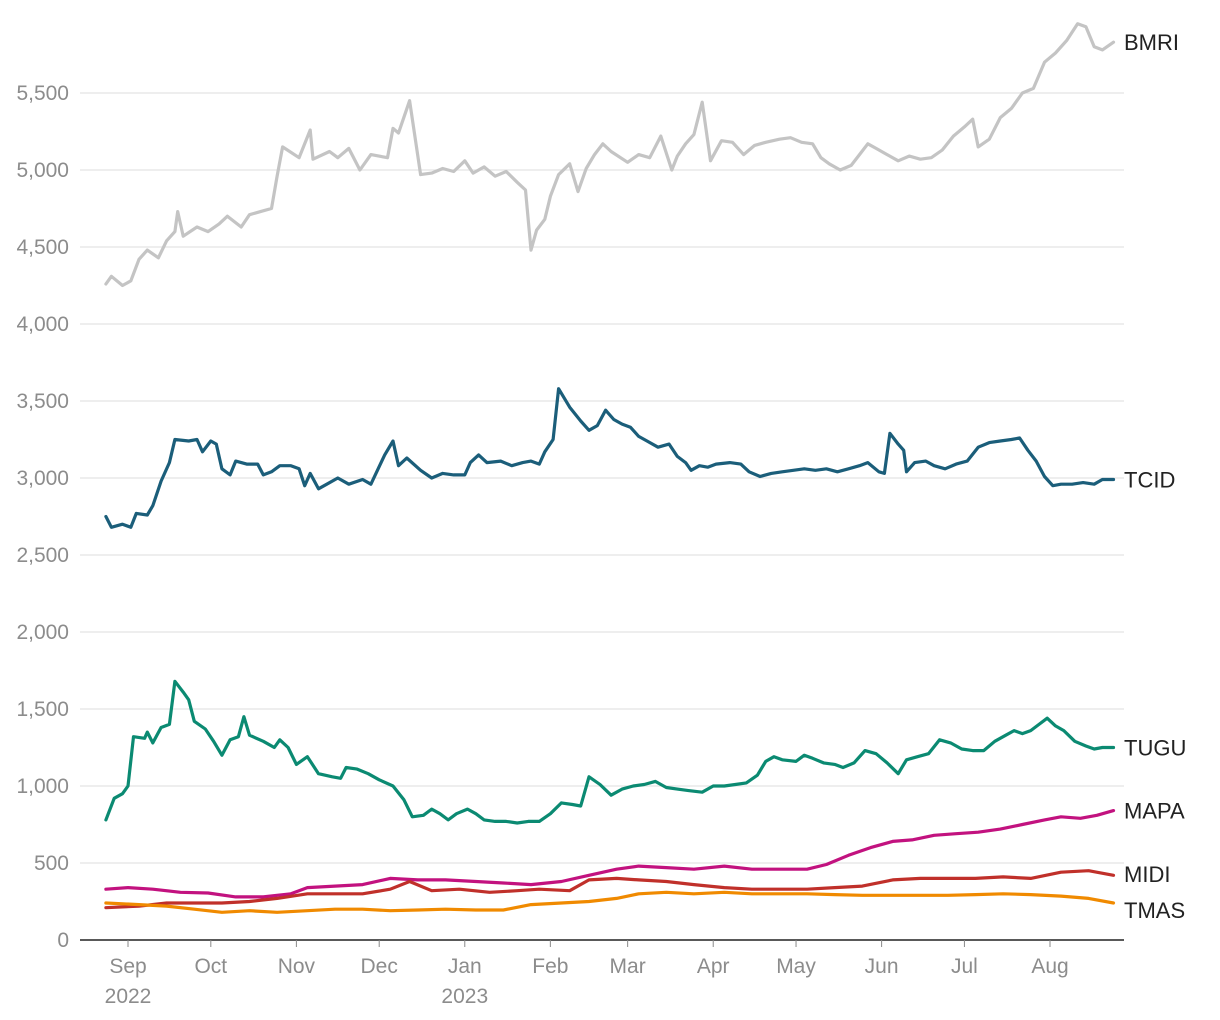 This screenshot has height=1020, width=1220. Describe the element at coordinates (465, 966) in the screenshot. I see `x-tick-label: Jan` at that location.